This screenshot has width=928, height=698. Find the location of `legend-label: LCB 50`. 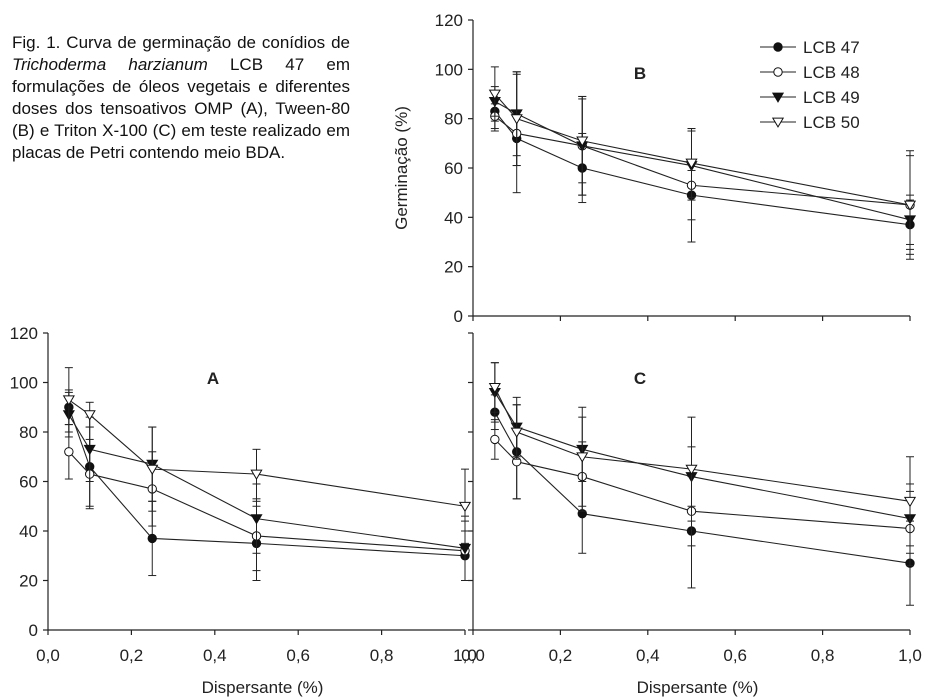

legend-label: LCB 50 is located at coordinates (831, 122).